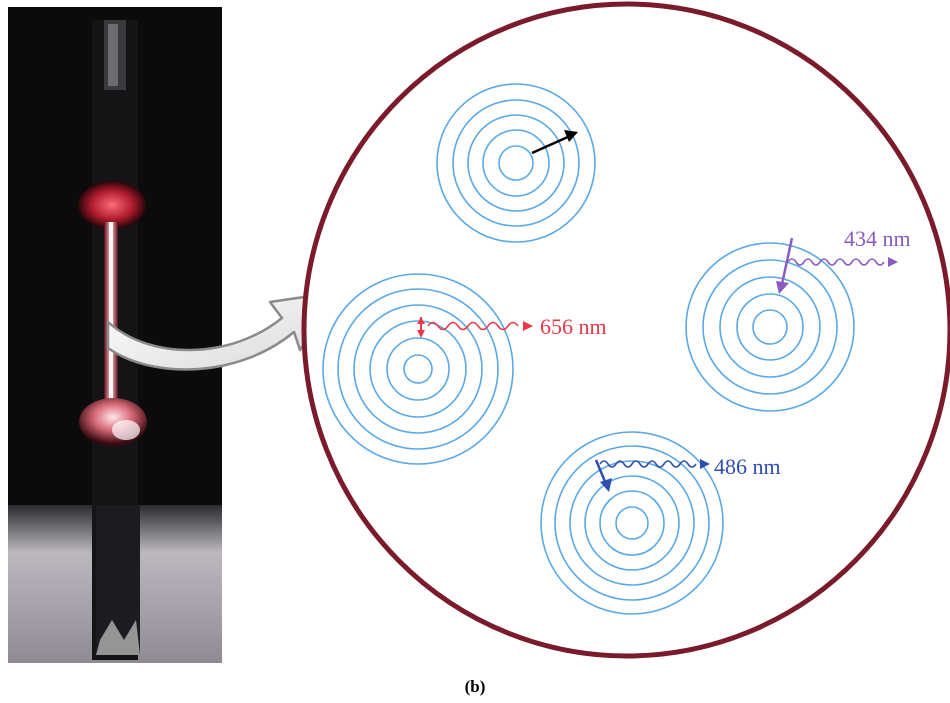  What do you see at coordinates (554, 142) in the screenshot?
I see `radial-arrow` at bounding box center [554, 142].